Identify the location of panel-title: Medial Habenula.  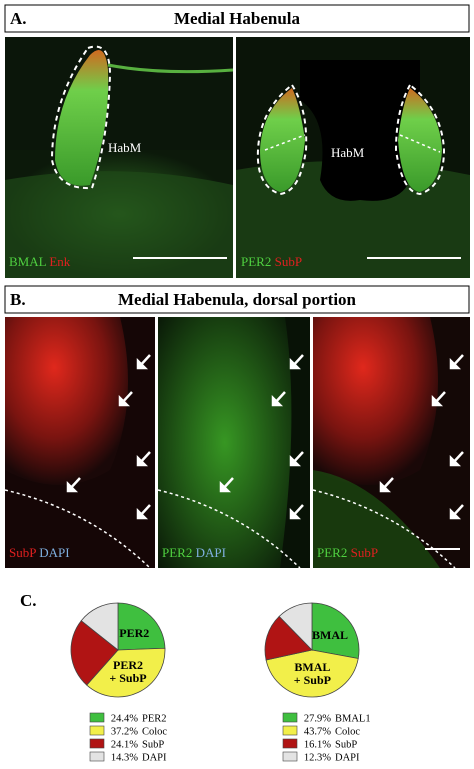
(237, 18).